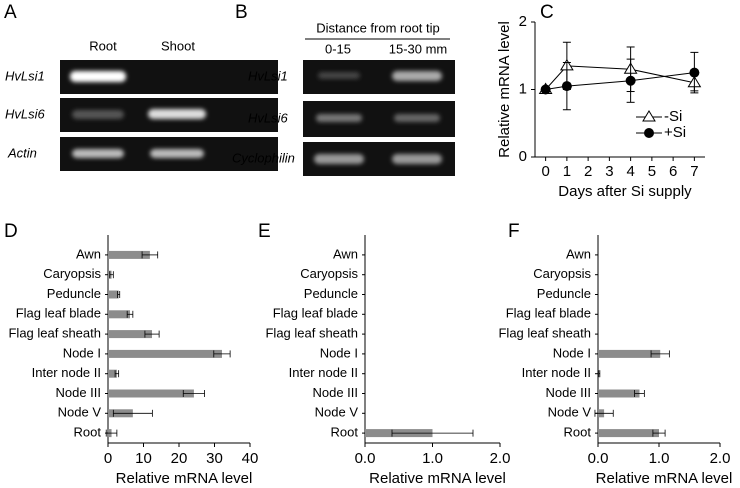 This screenshot has height=488, width=740. What do you see at coordinates (338, 48) in the screenshot?
I see `gel-column: 0-15` at bounding box center [338, 48].